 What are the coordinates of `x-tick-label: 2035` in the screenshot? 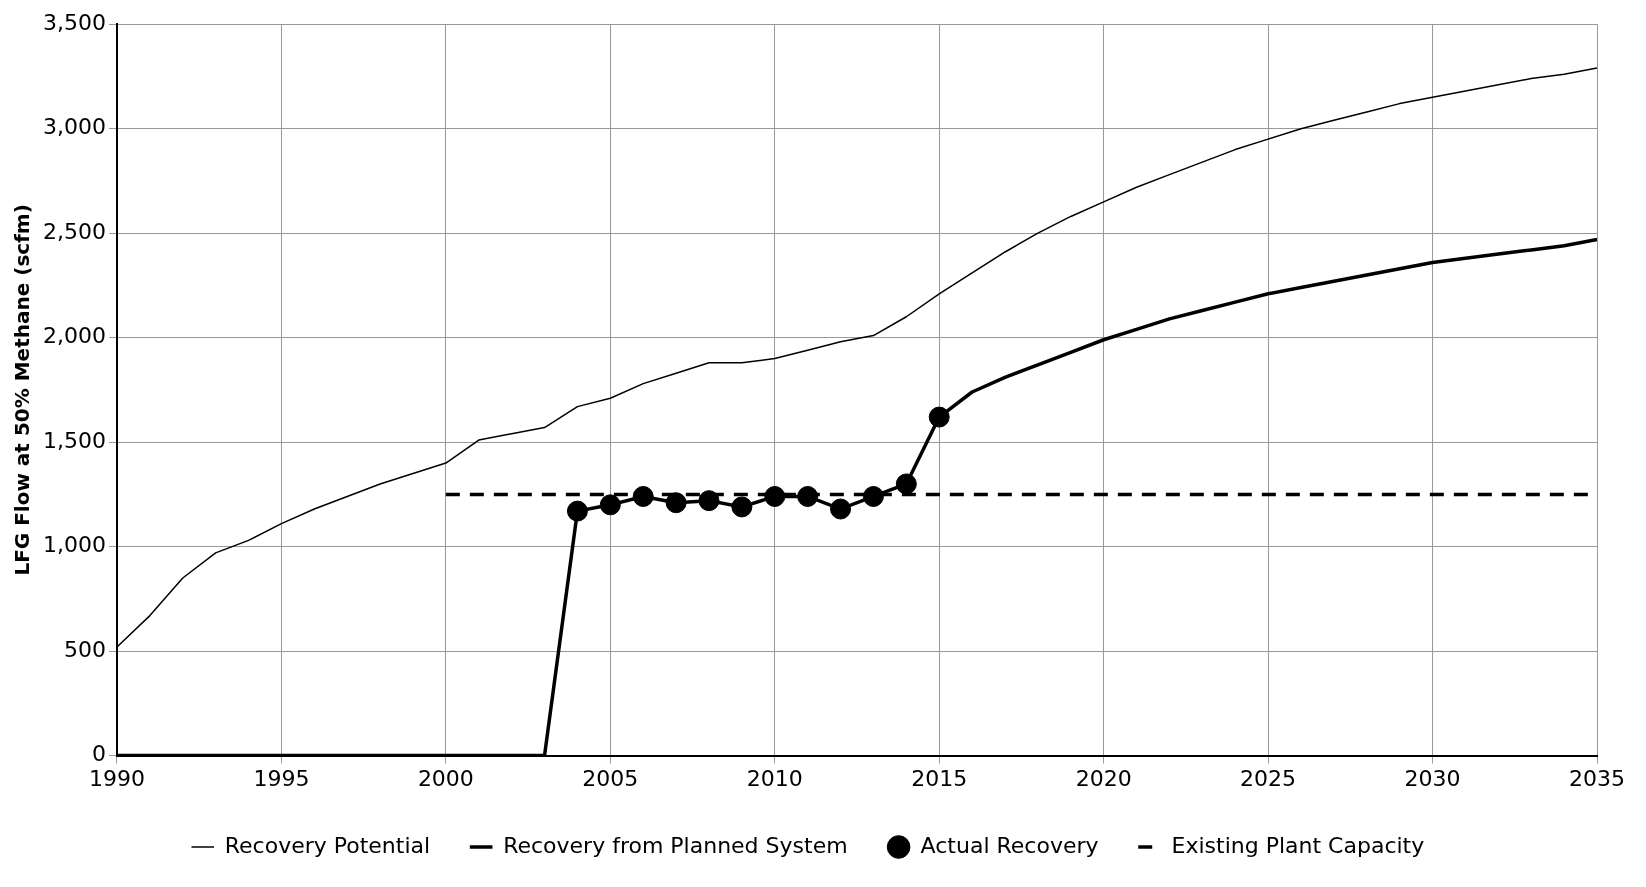 It's located at (1597, 778).